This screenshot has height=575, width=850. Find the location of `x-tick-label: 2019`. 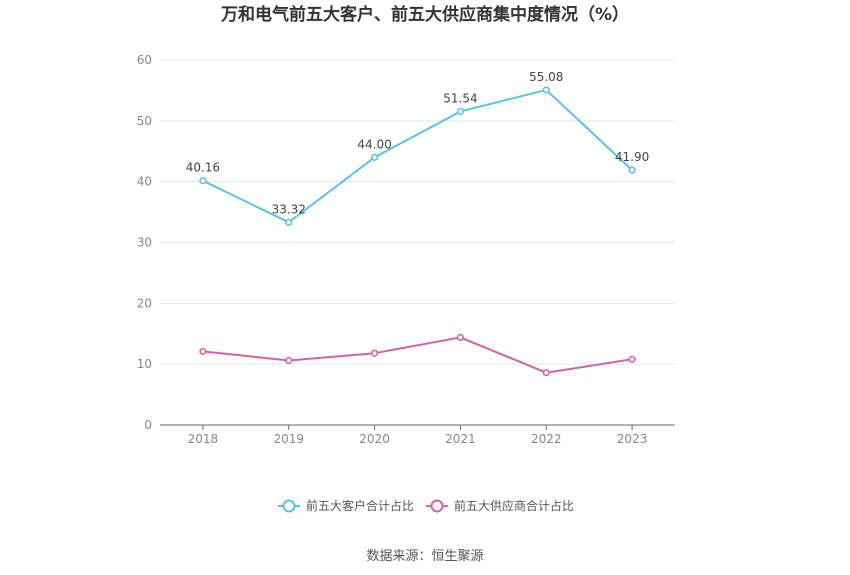

x-tick-label: 2019 is located at coordinates (288, 439).